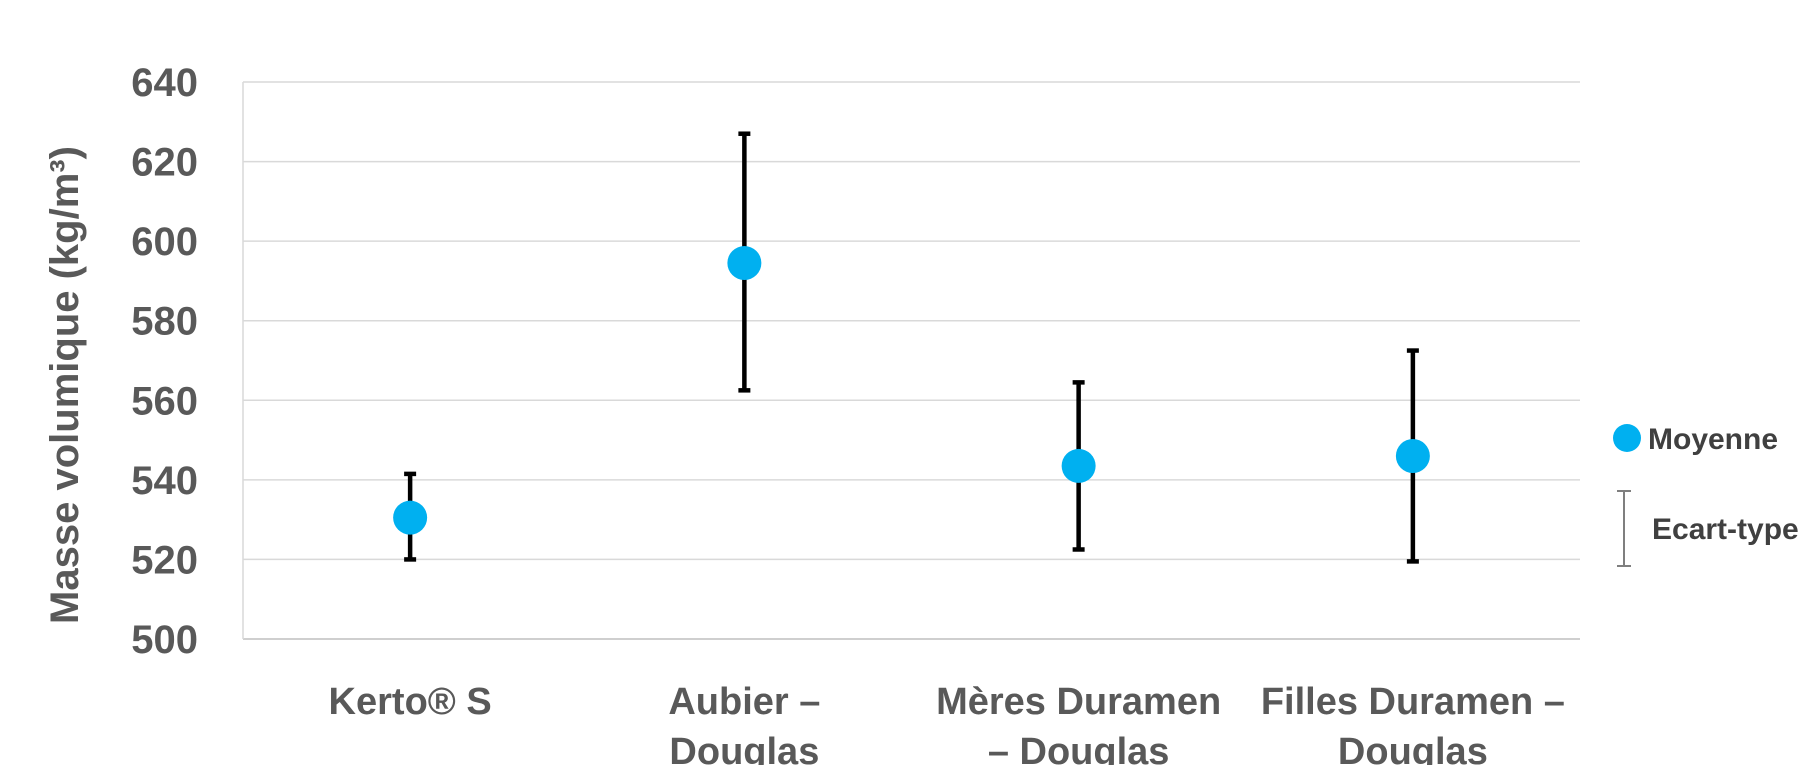 This screenshot has height=765, width=1802. What do you see at coordinates (1725, 529) in the screenshot?
I see `legend-label-ecart-type: Ecart-type` at bounding box center [1725, 529].